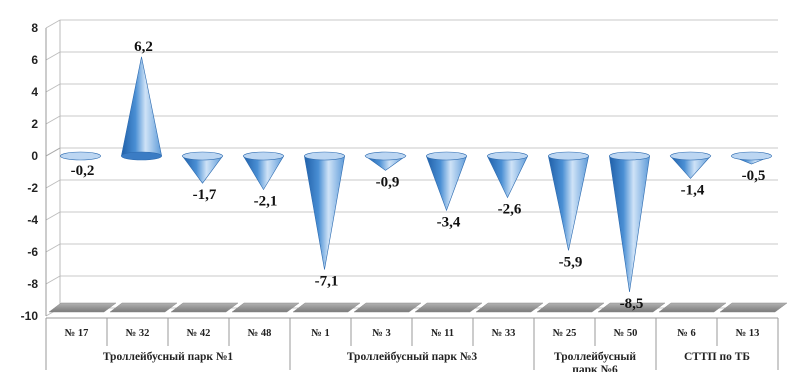  I want to click on y-tick-label: -6, so click(32, 252).